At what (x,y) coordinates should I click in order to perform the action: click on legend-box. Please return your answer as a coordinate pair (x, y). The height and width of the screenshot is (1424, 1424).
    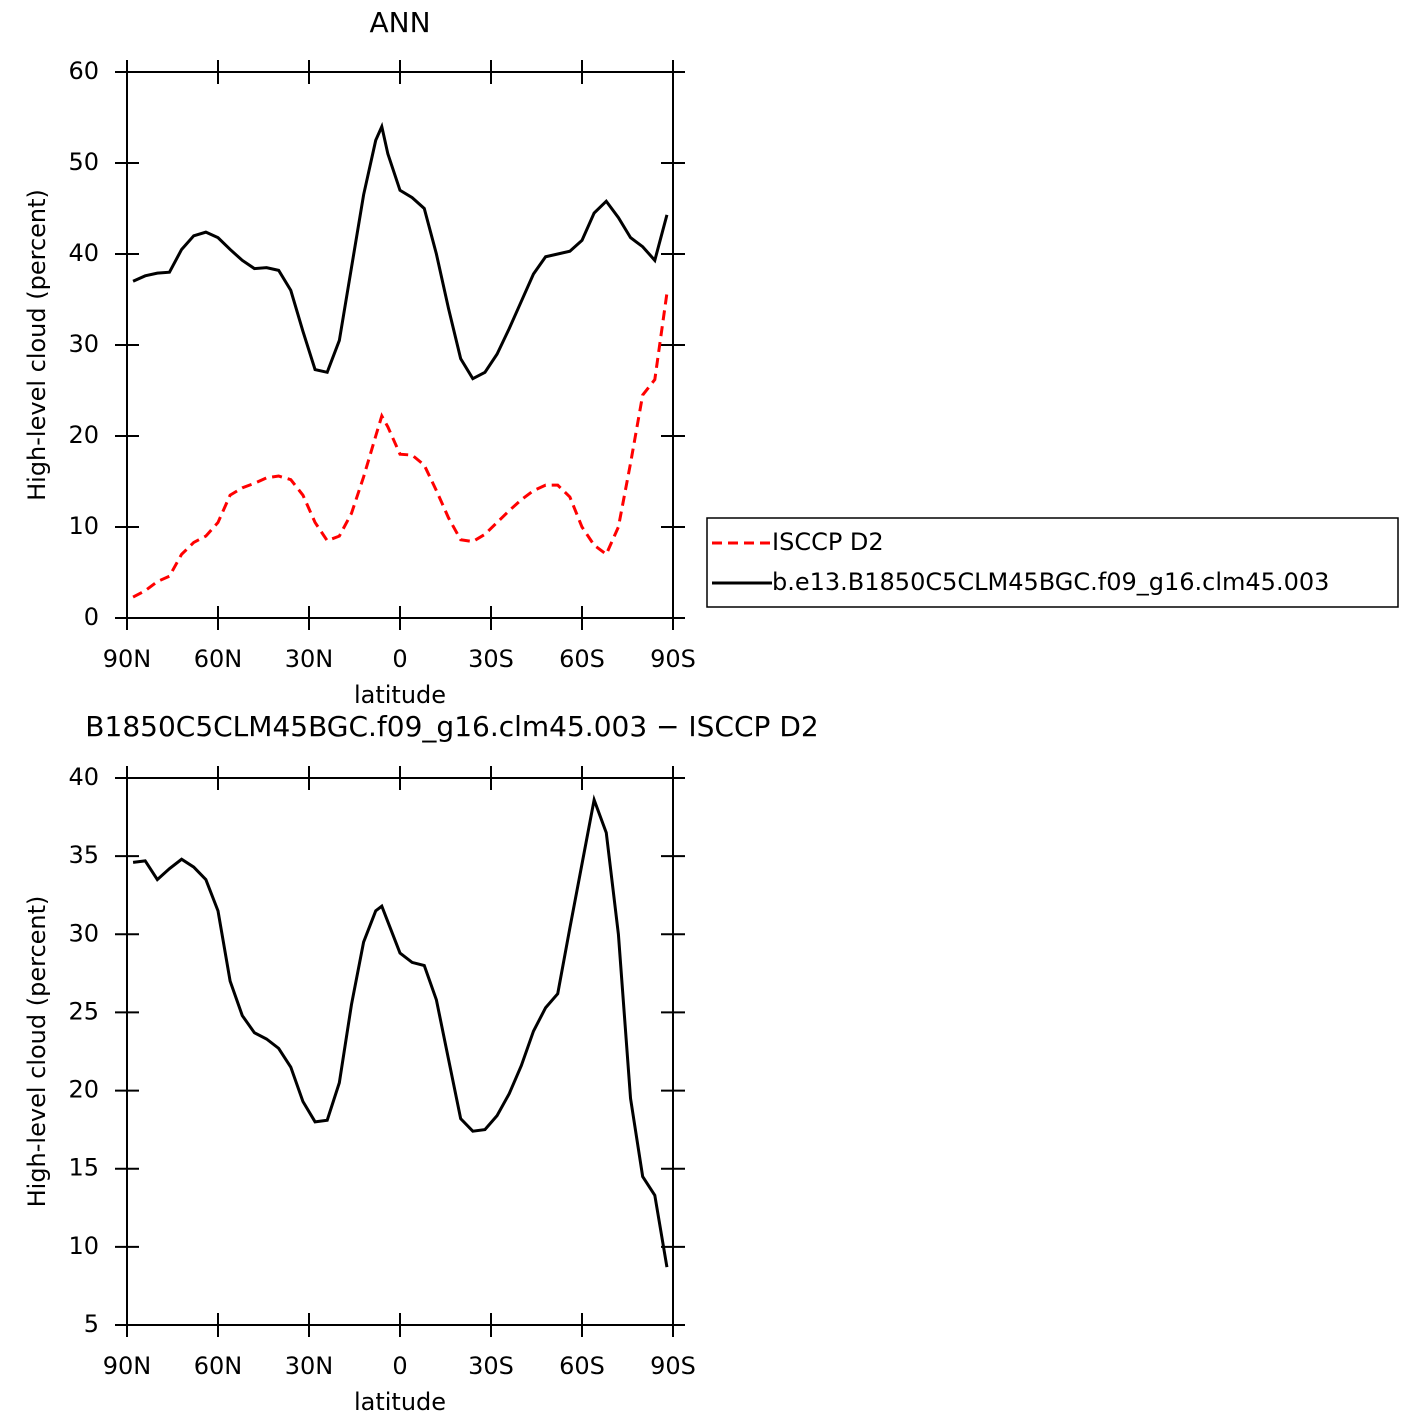
    Looking at the image, I should click on (1052, 562).